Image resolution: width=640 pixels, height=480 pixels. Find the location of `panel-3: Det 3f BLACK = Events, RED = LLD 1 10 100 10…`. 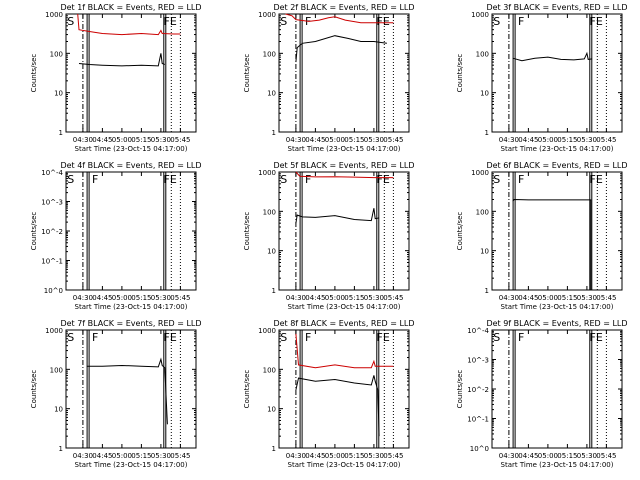

panel-3: Det 3f BLACK = Events, RED = LLD 1 10 100 10… is located at coordinates (542, 78).